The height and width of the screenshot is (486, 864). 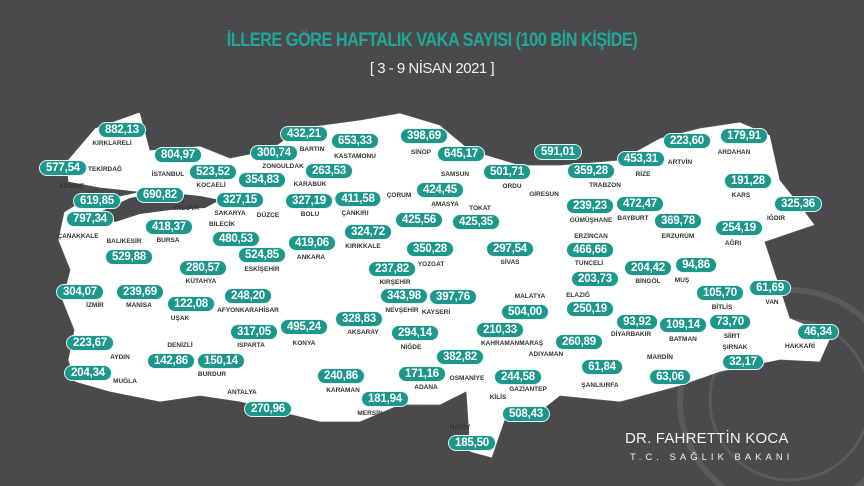 I want to click on province-name: ŞIRNAK, so click(x=735, y=347).